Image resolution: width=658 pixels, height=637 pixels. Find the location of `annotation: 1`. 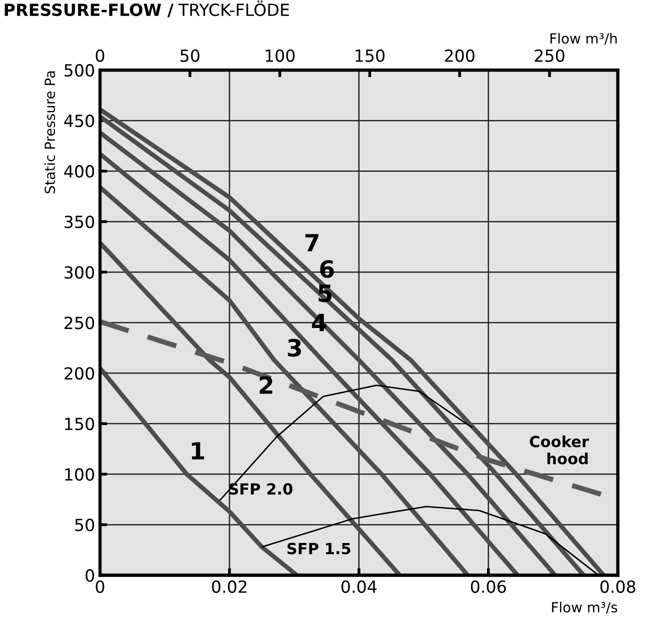

annotation: 1 is located at coordinates (198, 451).